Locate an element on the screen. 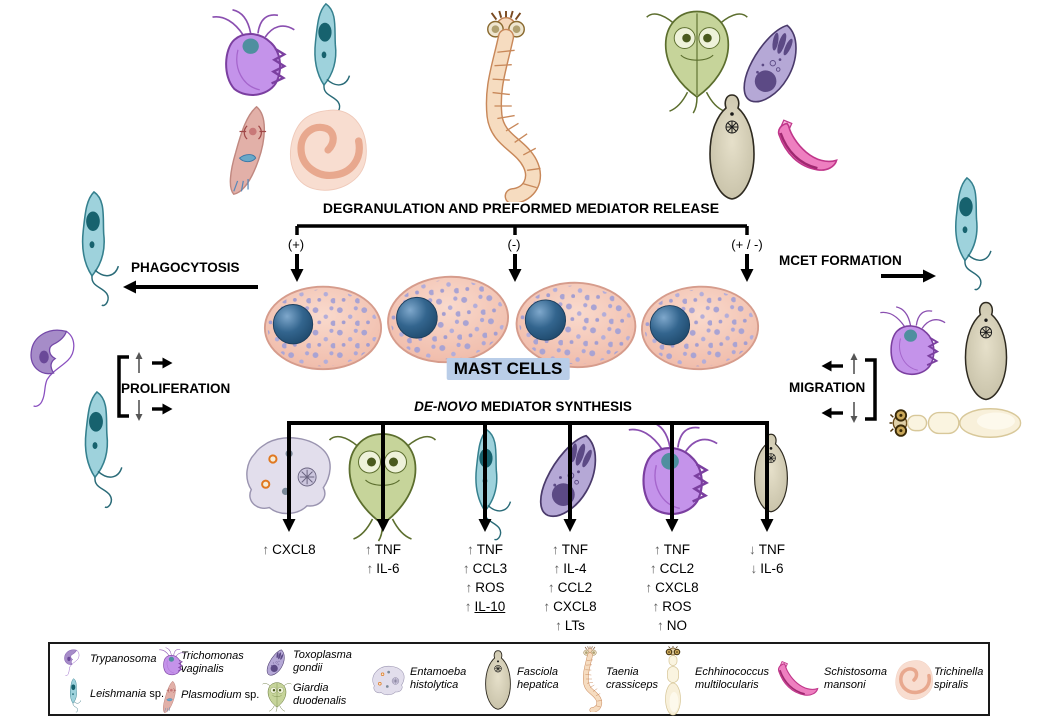 The height and width of the screenshot is (720, 1040). denovo-title-italic: DE-NOVO is located at coordinates (446, 406).